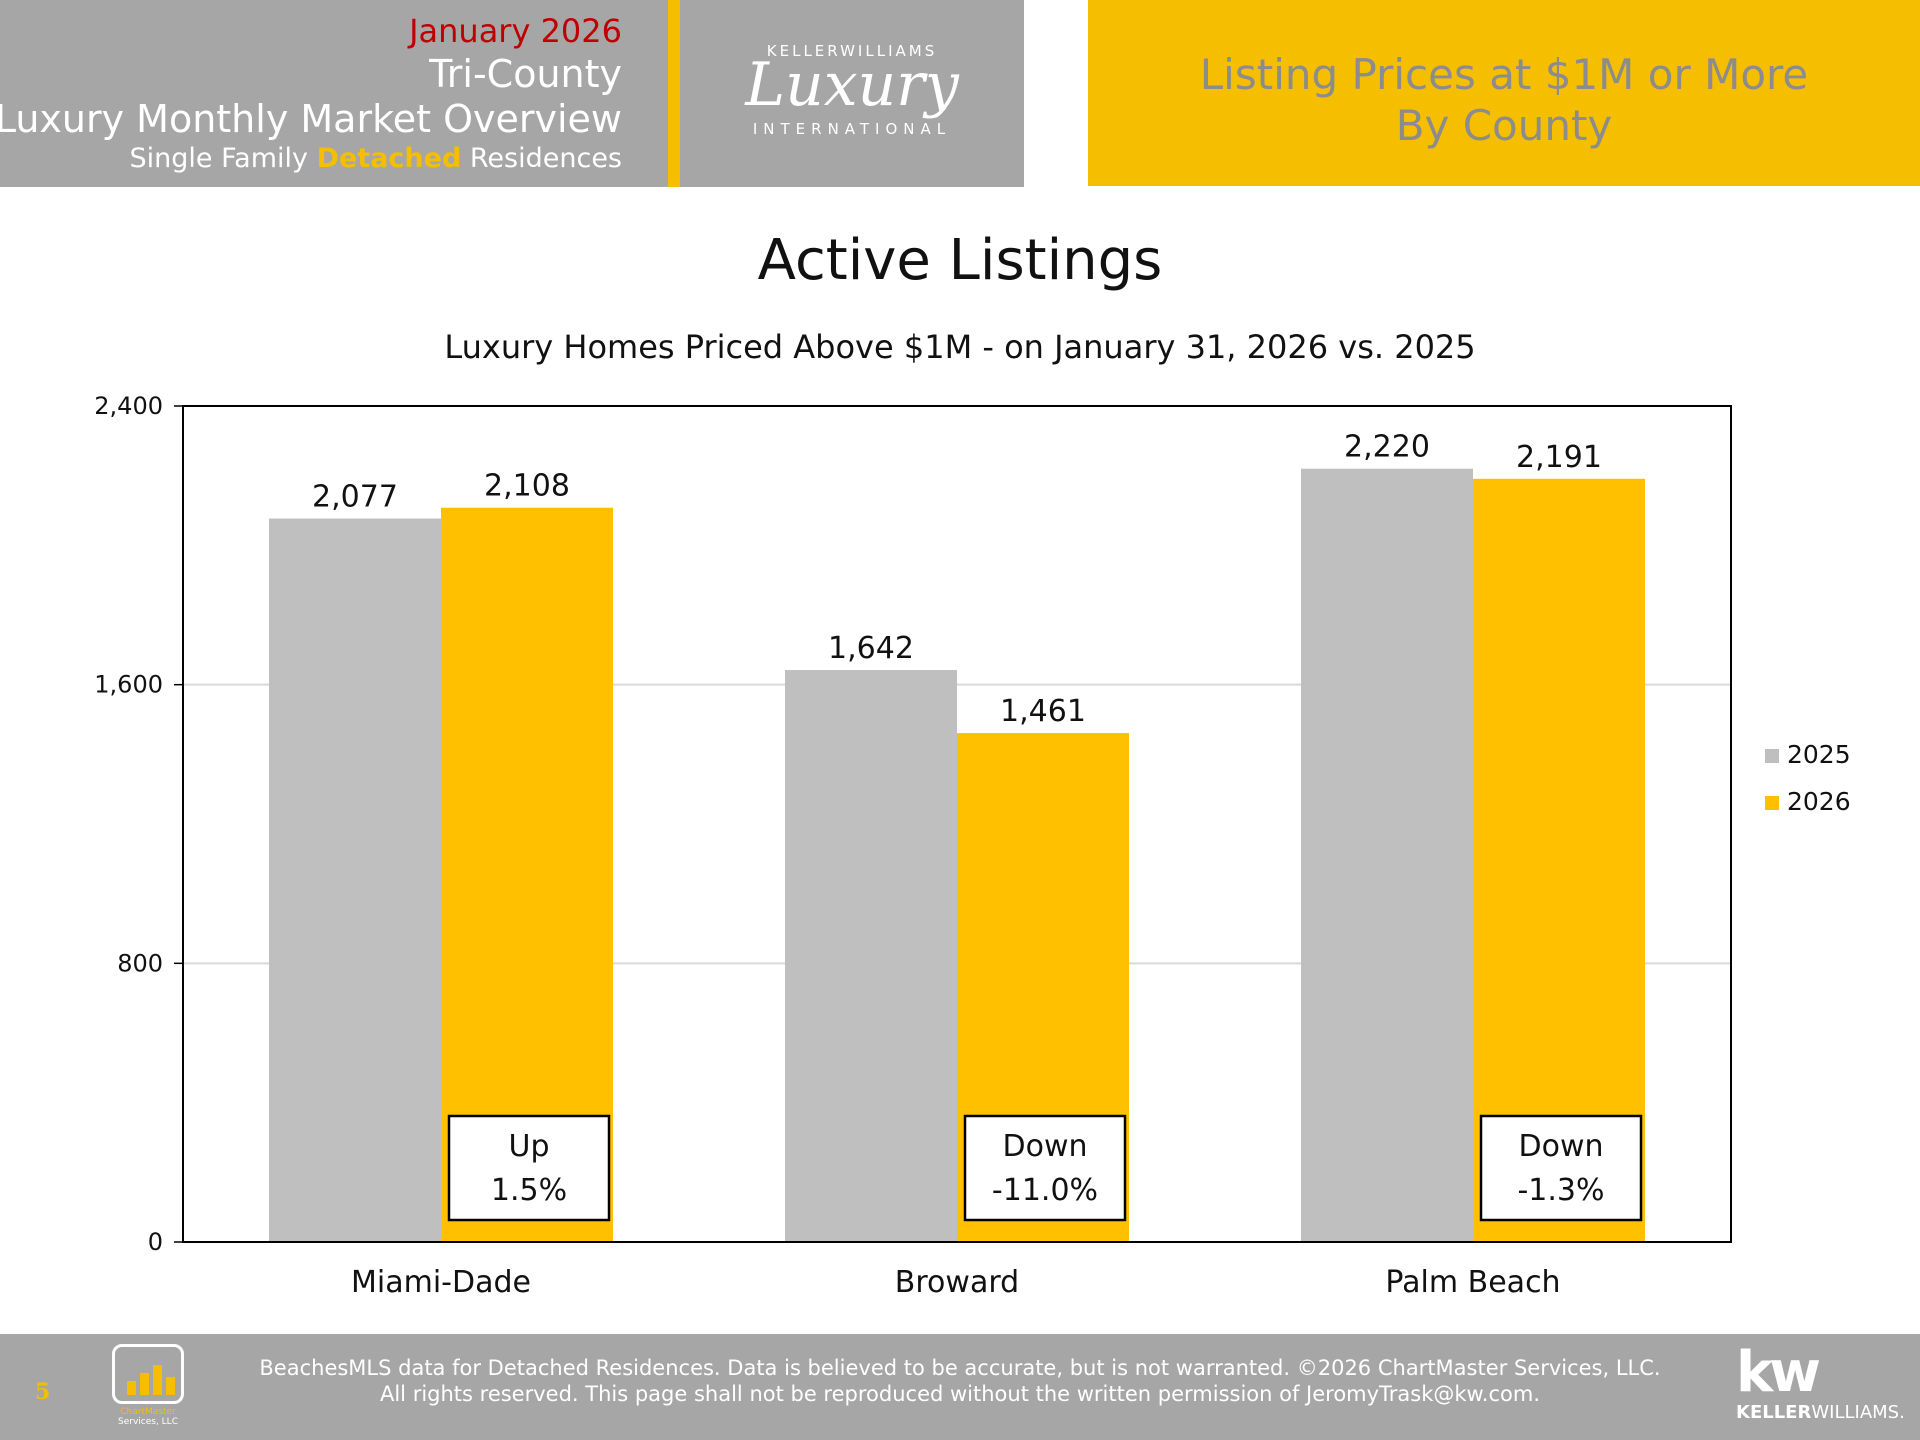 Image resolution: width=1920 pixels, height=1440 pixels. What do you see at coordinates (355, 497) in the screenshot?
I see `data-label: 2,077` at bounding box center [355, 497].